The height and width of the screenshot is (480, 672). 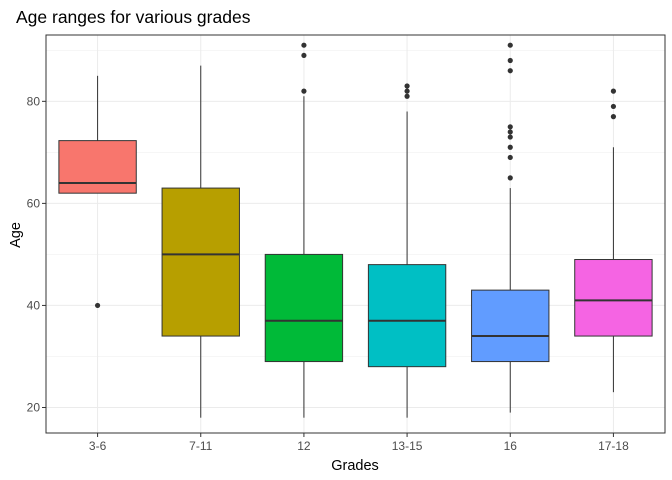 What do you see at coordinates (511, 446) in the screenshot?
I see `x-tick-label: 16` at bounding box center [511, 446].